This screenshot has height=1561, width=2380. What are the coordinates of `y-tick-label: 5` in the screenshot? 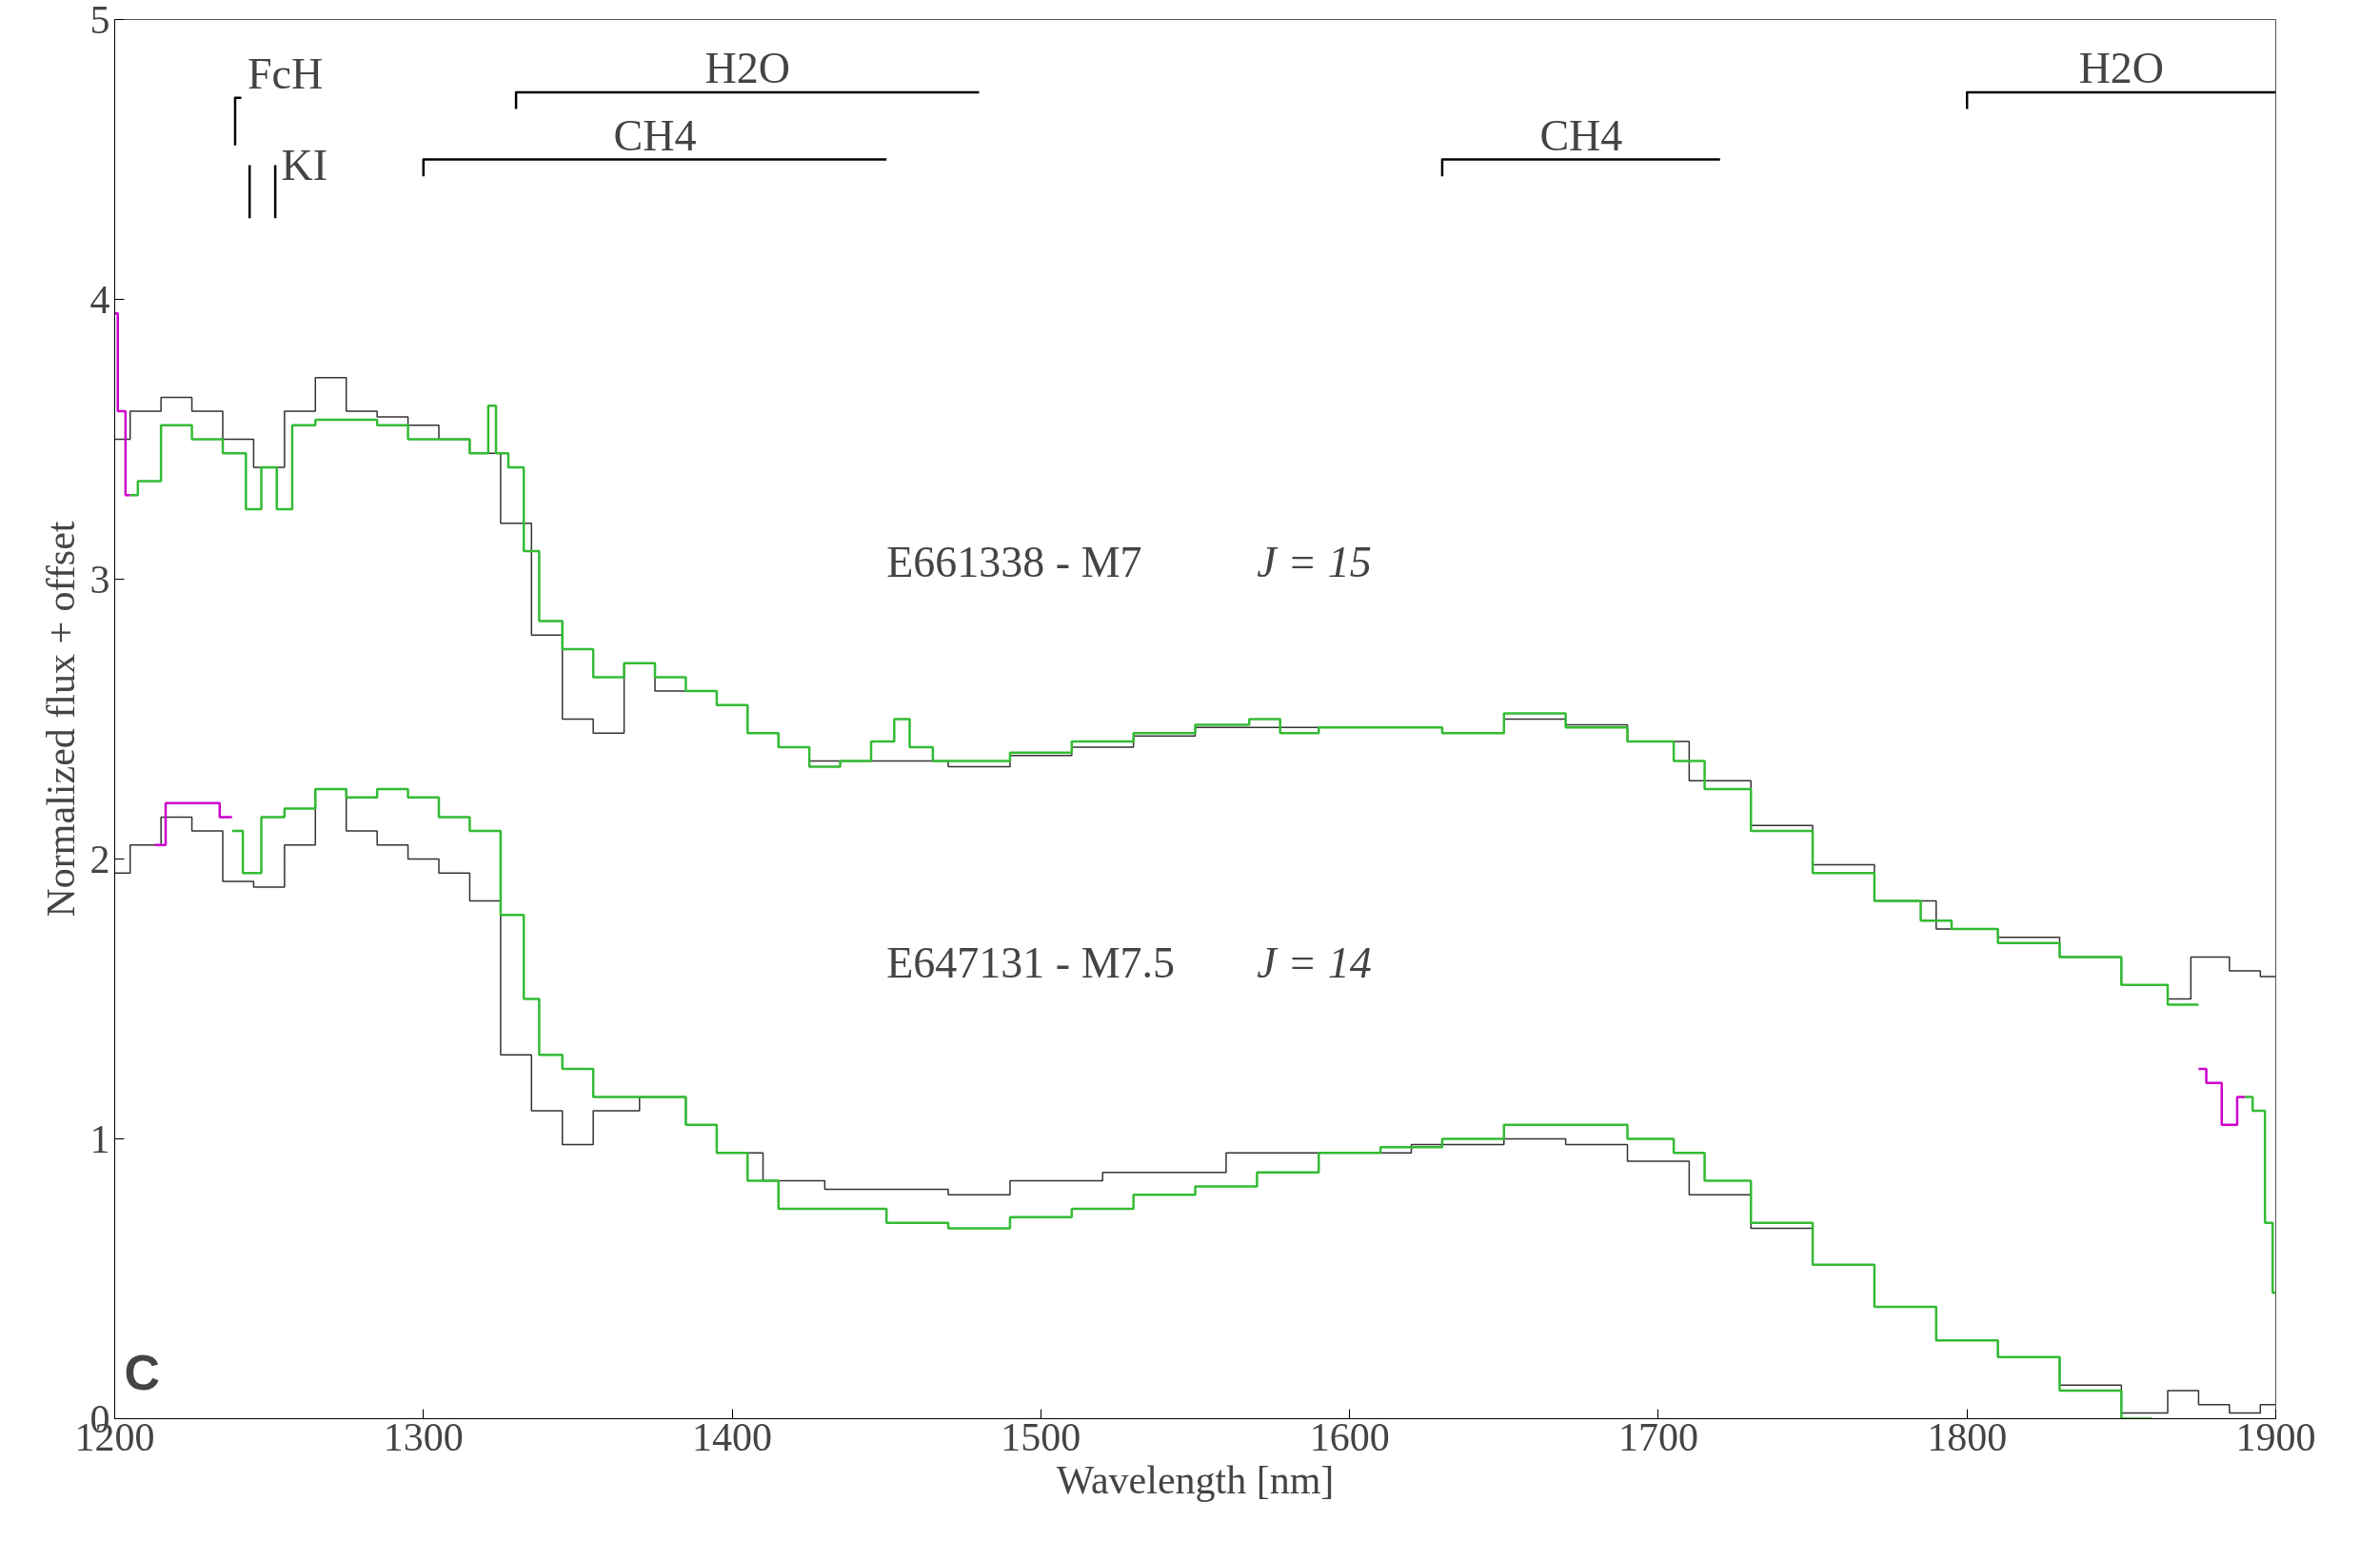 It's located at (99, 21).